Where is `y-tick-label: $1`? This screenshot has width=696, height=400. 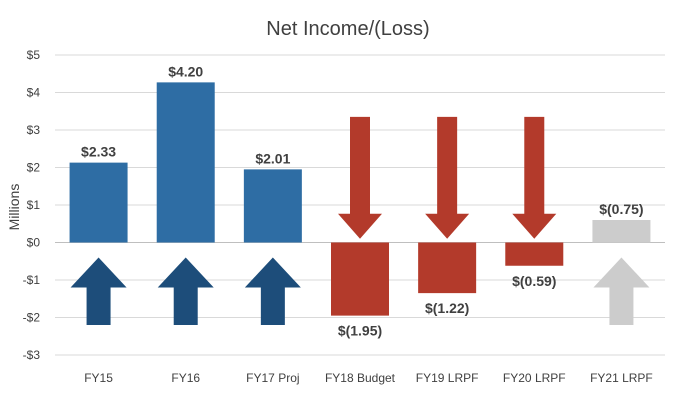 y-tick-label: $1 is located at coordinates (34, 205).